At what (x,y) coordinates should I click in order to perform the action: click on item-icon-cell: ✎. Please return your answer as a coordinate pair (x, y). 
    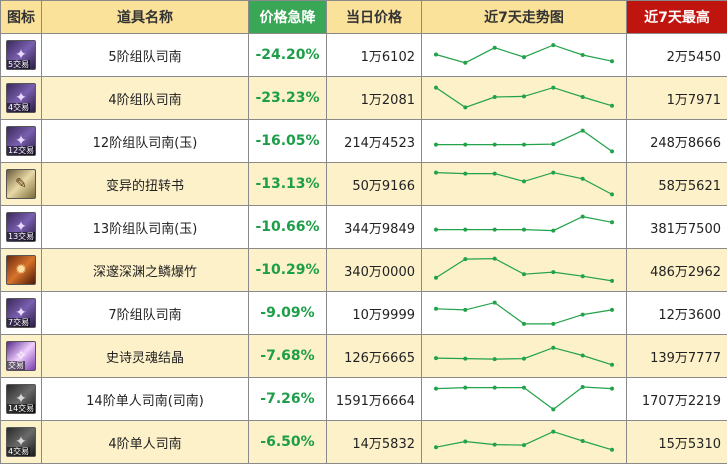
    Looking at the image, I should click on (21, 184).